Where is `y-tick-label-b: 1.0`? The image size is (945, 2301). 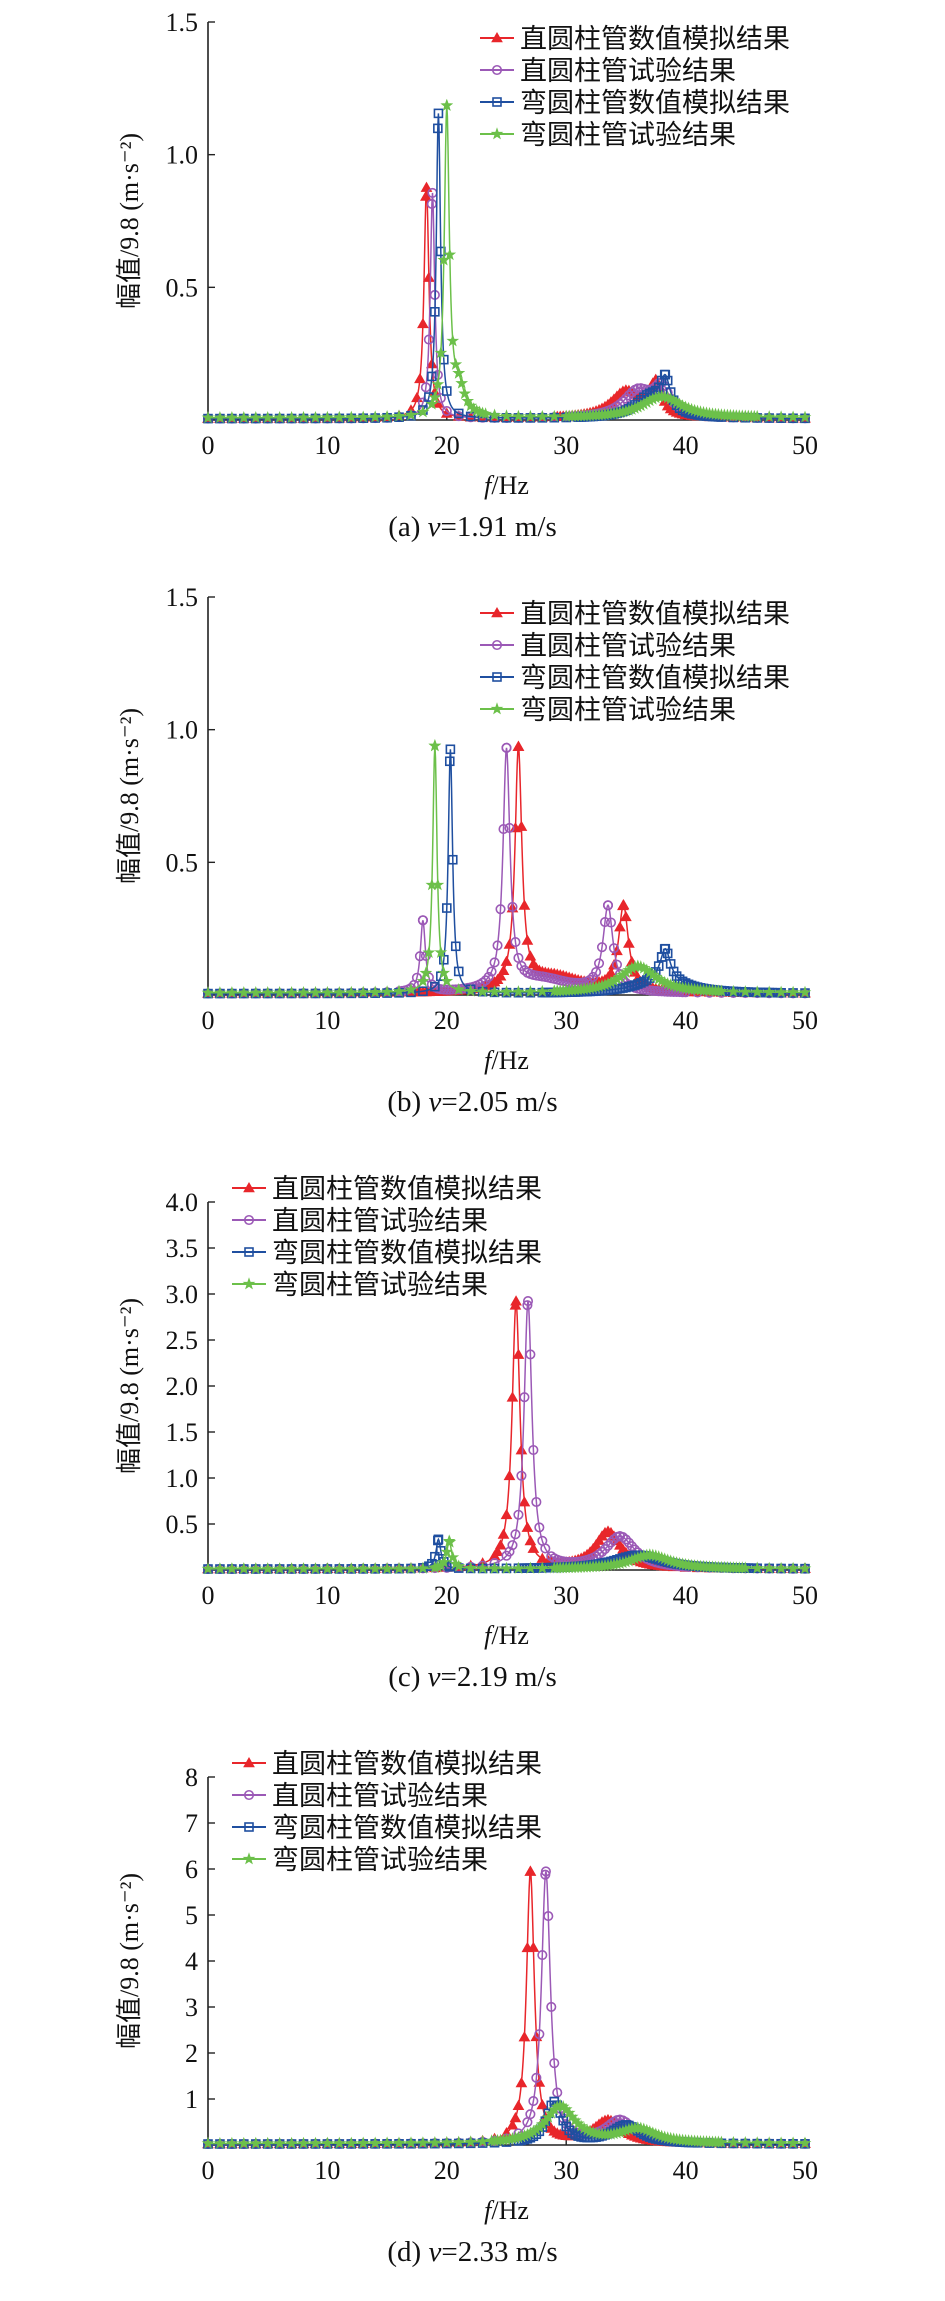 y-tick-label-b: 1.0 is located at coordinates (182, 730).